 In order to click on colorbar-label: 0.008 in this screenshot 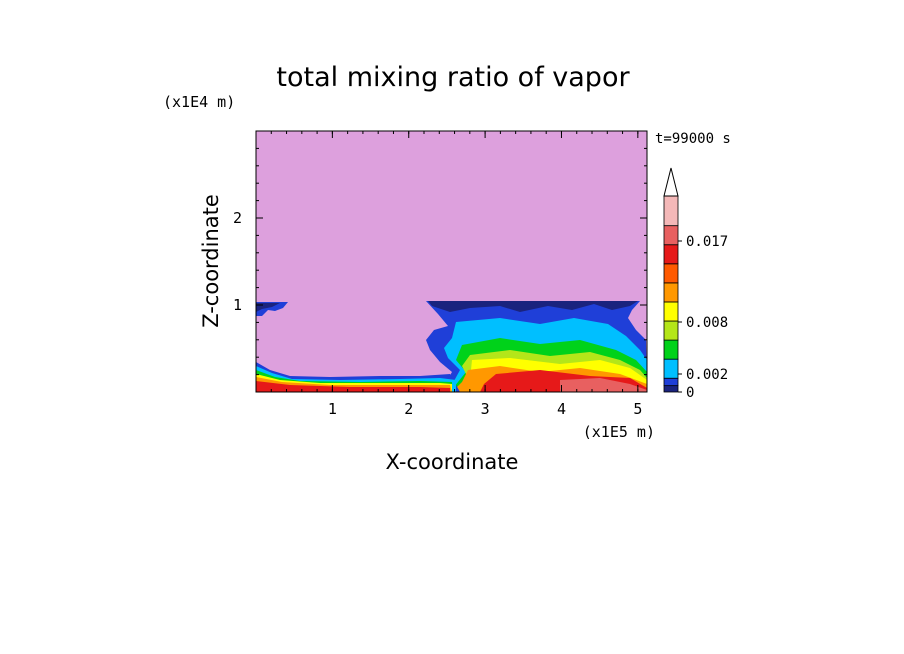, I will do `click(707, 323)`.